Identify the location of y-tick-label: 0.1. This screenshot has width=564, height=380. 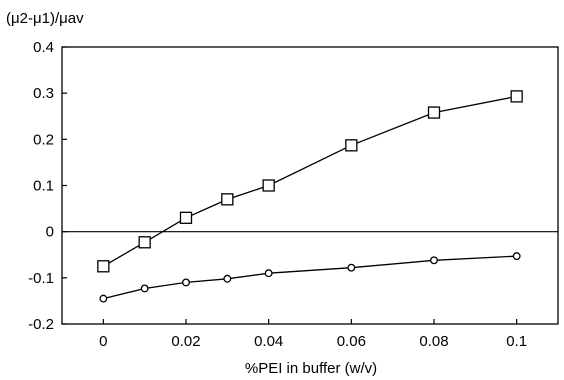
(43, 186).